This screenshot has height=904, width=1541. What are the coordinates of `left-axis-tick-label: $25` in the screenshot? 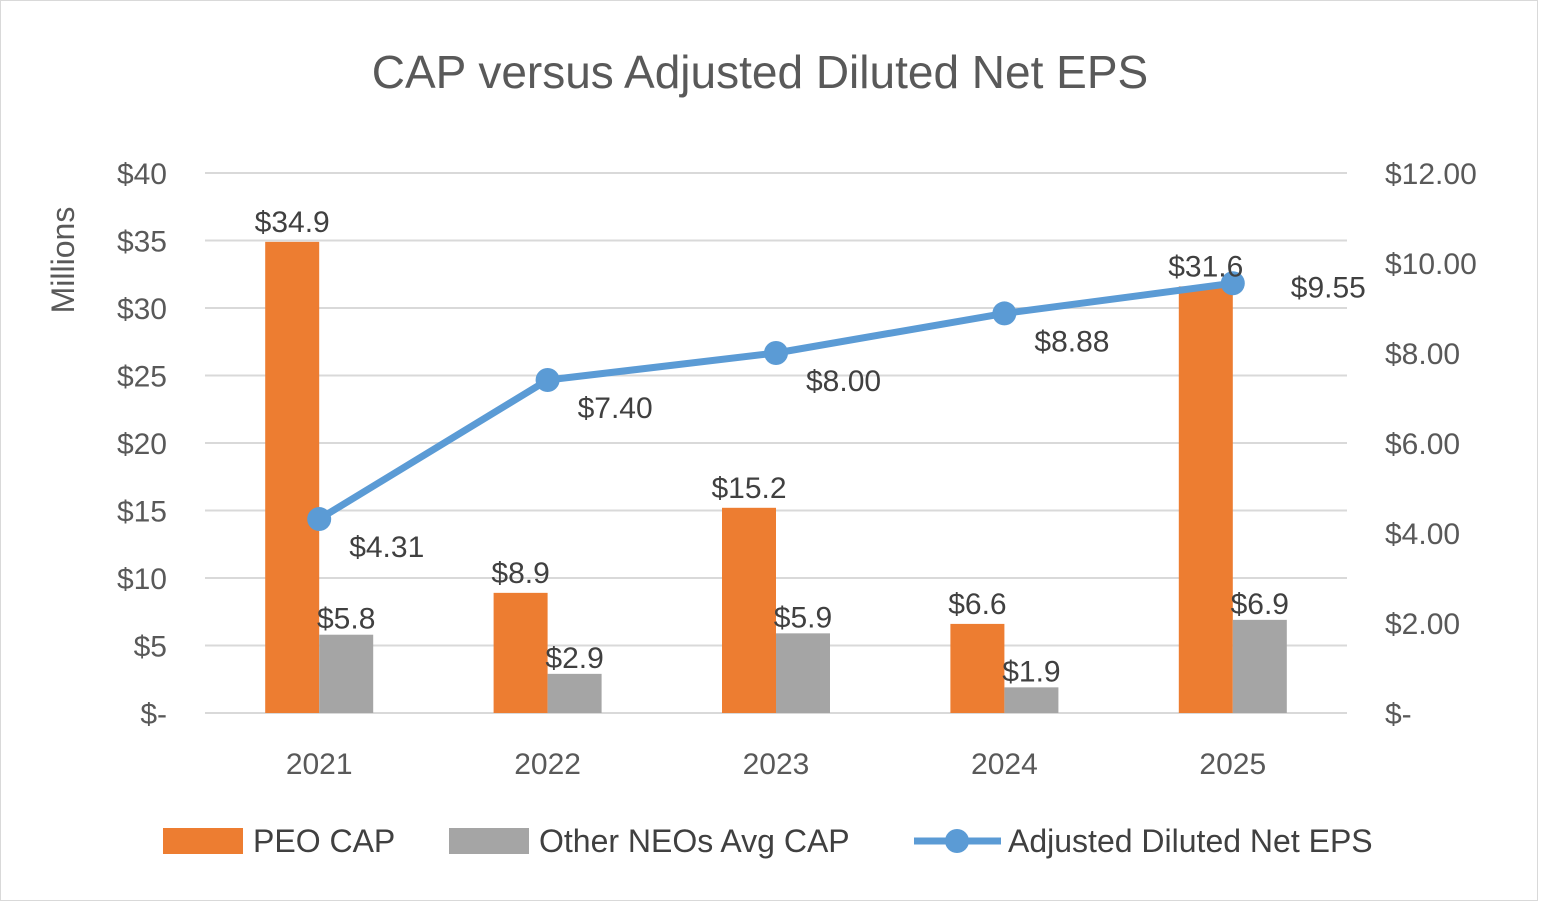 It's located at (142, 377).